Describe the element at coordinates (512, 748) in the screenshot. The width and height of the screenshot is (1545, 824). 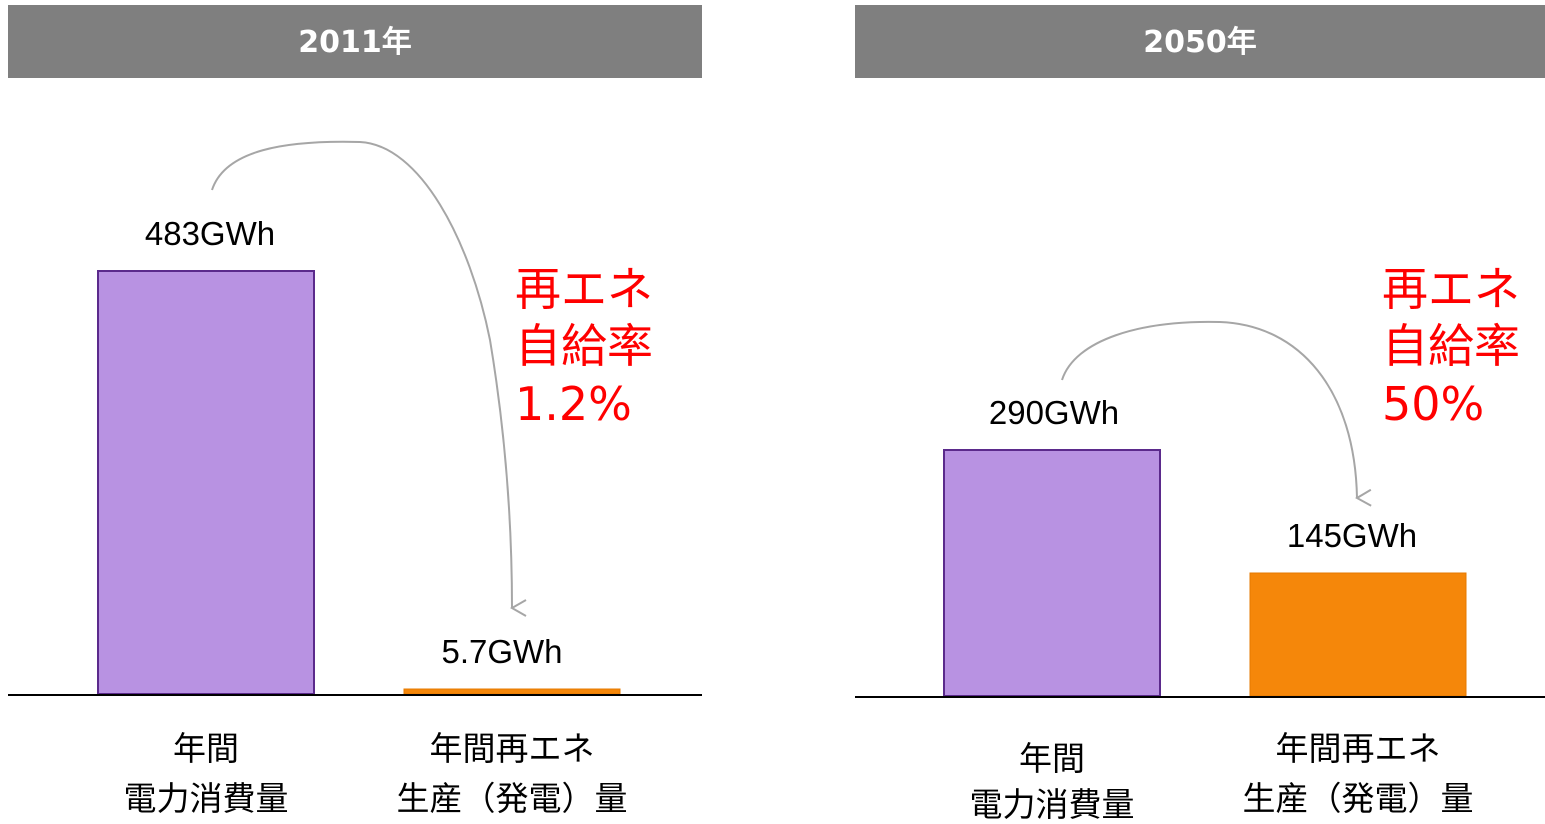
I see `category-label-2011-renewable-line1: 年間再エネ` at that location.